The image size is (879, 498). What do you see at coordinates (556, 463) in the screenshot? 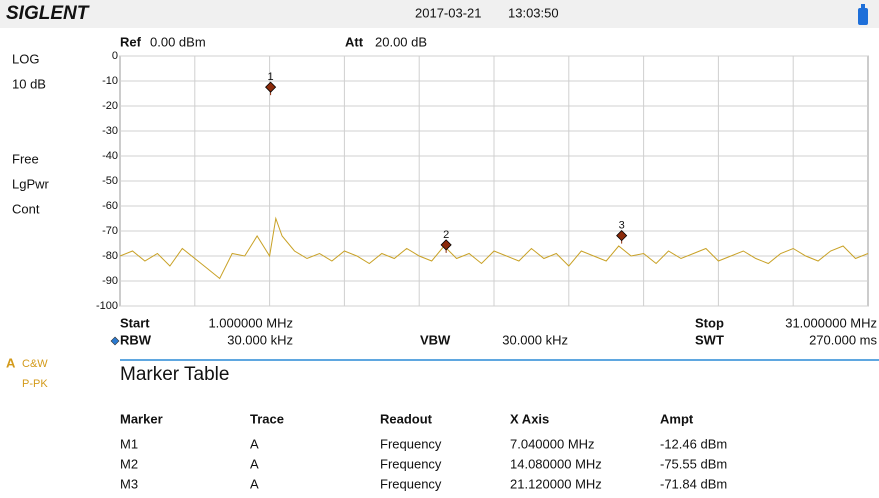
I see `table-cell: 14.080000 MHz` at bounding box center [556, 463].